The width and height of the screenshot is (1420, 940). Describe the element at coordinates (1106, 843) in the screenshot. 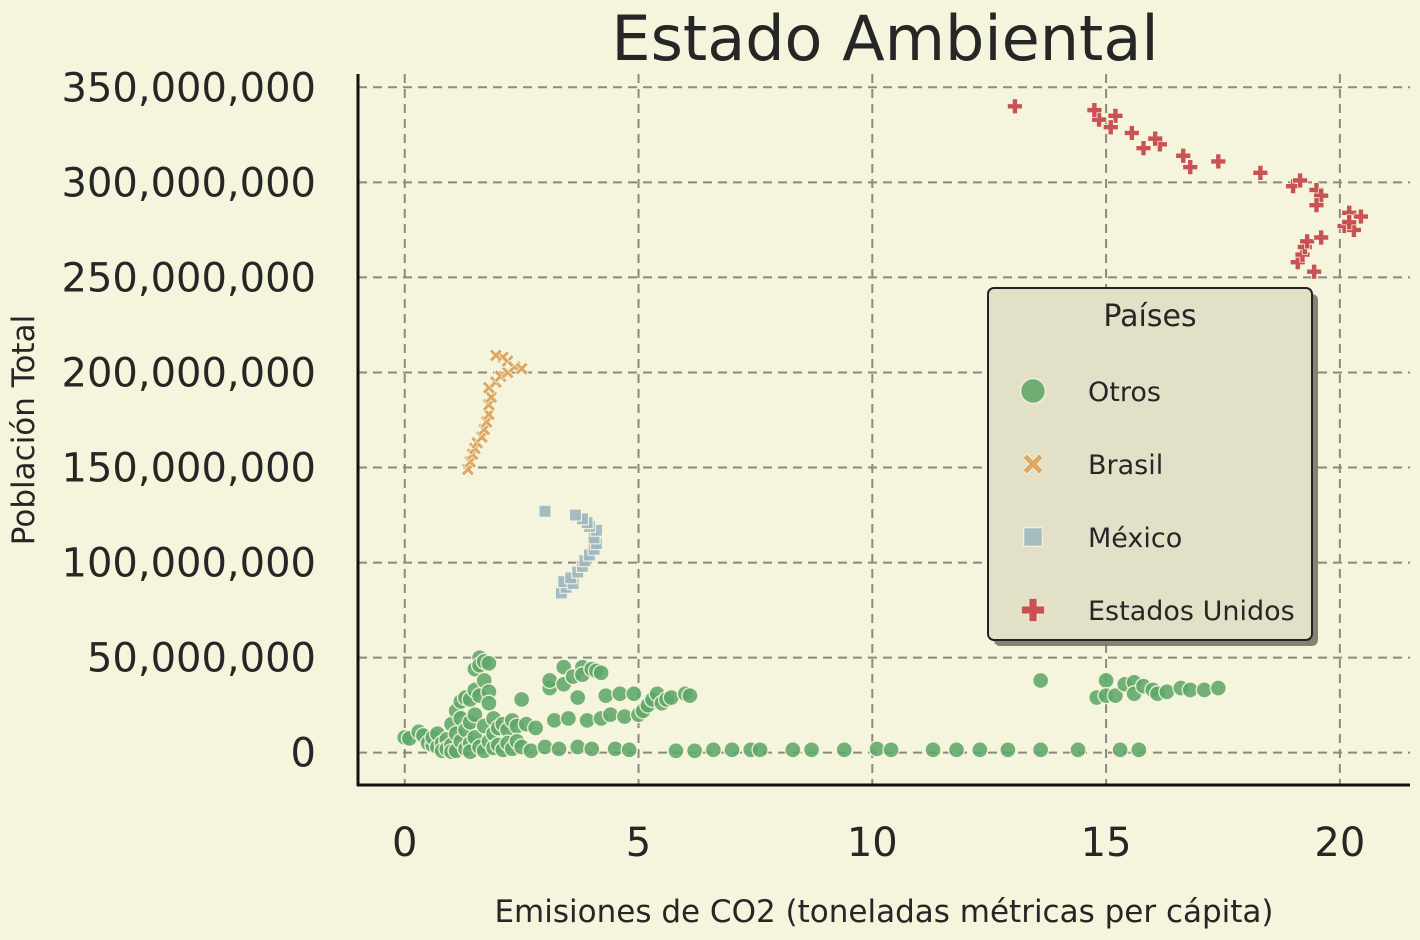

I see `x-tick-label: 15` at that location.